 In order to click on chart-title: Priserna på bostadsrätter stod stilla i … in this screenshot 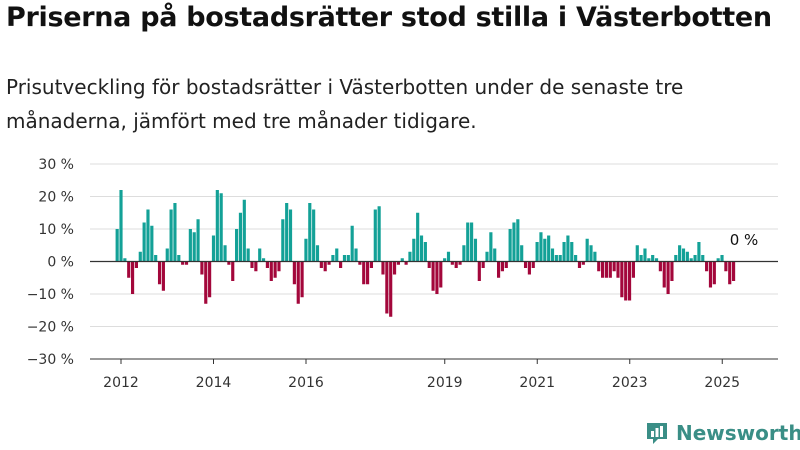, I will do `click(389, 17)`.